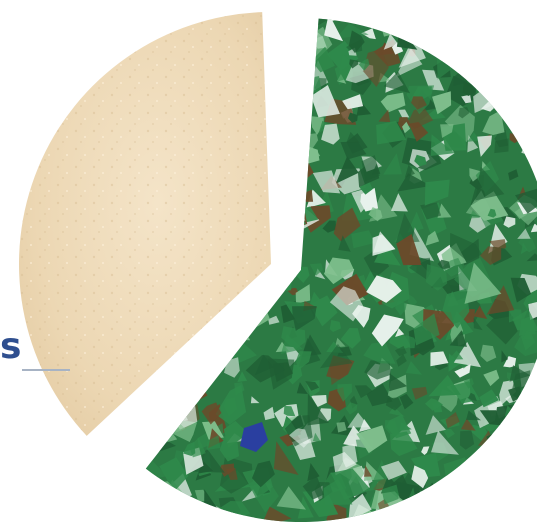  I want to click on blue-glass-shard, so click(254, 437).